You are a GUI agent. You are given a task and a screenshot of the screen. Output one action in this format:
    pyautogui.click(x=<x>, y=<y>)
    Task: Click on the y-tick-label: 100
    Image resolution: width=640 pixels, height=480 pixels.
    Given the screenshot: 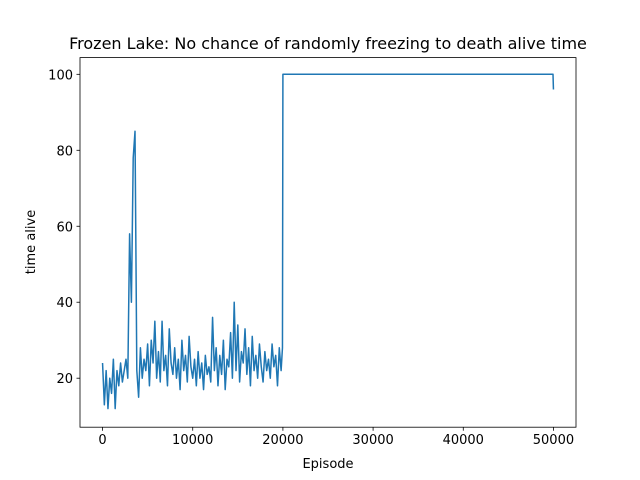 What is the action you would take?
    pyautogui.click(x=60, y=75)
    